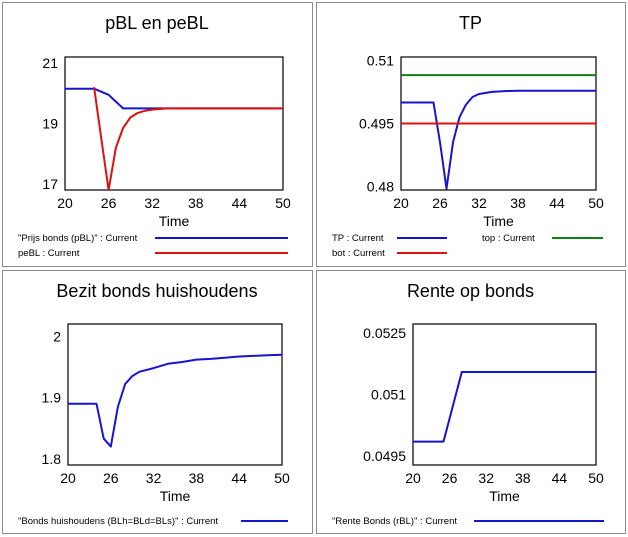 This screenshot has height=537, width=628. What do you see at coordinates (52, 398) in the screenshot?
I see `y-tick-label: 1.9` at bounding box center [52, 398].